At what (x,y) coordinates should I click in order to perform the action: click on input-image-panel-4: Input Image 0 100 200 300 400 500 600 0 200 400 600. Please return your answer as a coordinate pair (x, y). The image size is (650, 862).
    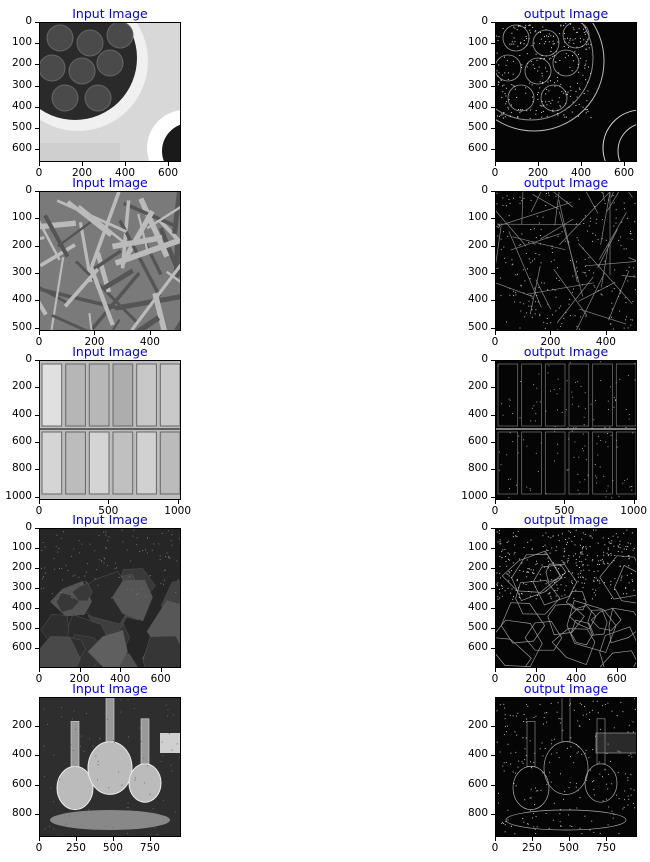
    Looking at the image, I should click on (96, 598).